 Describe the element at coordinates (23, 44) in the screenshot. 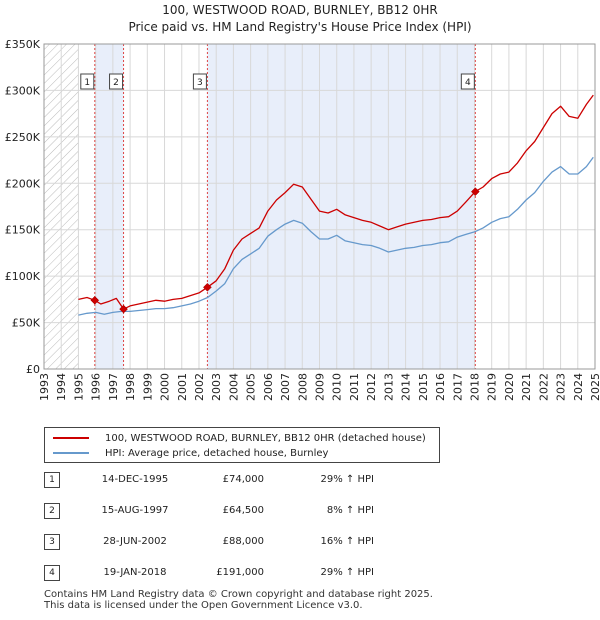

I see `y-tick-label: £350K` at that location.